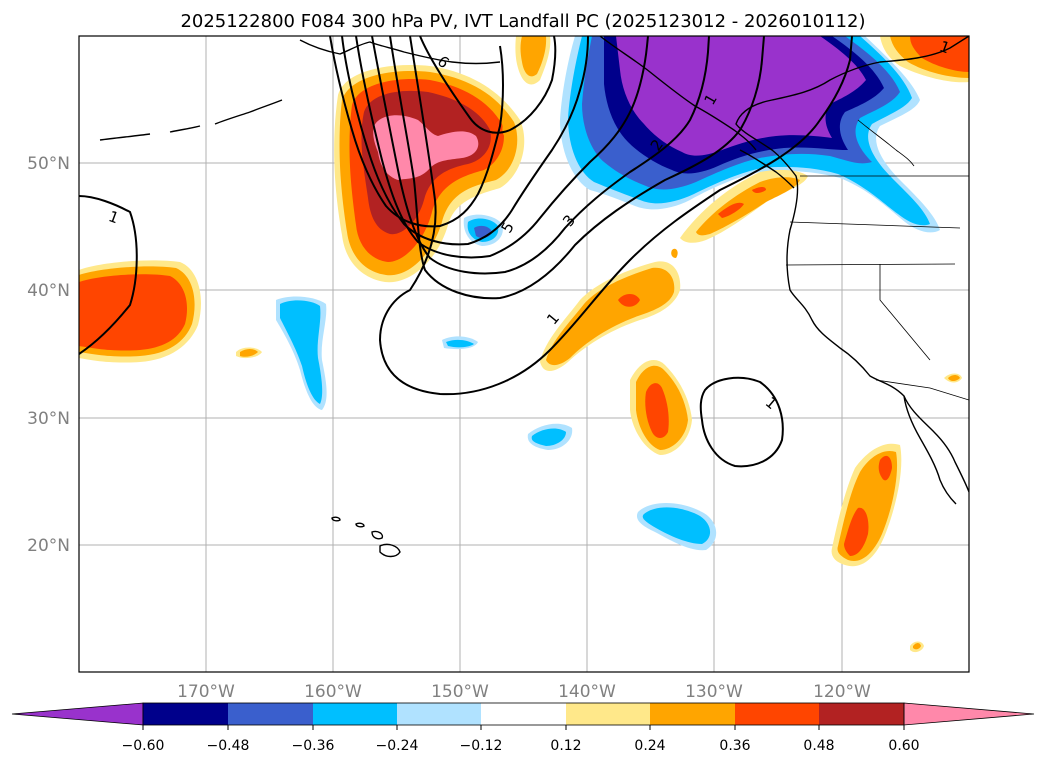 Image resolution: width=1047 pixels, height=765 pixels. Describe the element at coordinates (191, 120) in the screenshot. I see `aleutian-islands` at that location.